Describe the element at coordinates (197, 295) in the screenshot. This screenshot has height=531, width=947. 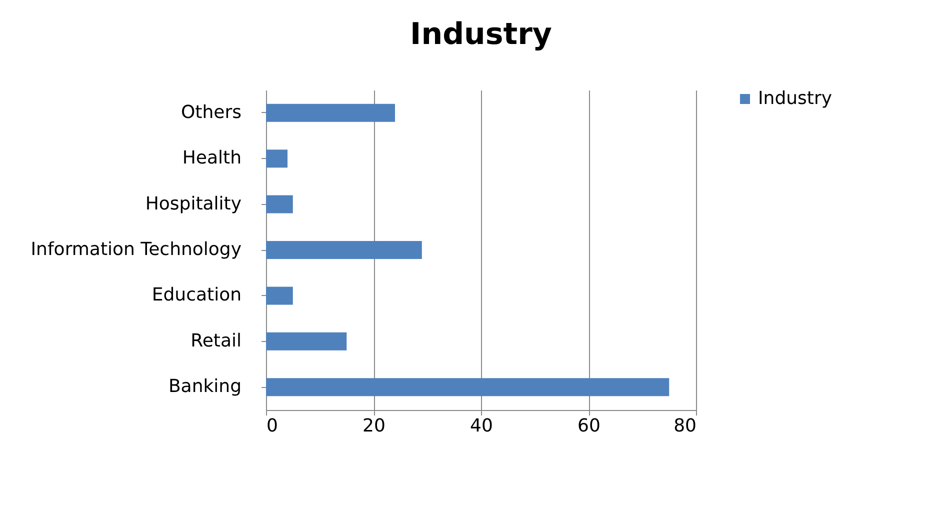
I see `y-tick-label: Education` at that location.